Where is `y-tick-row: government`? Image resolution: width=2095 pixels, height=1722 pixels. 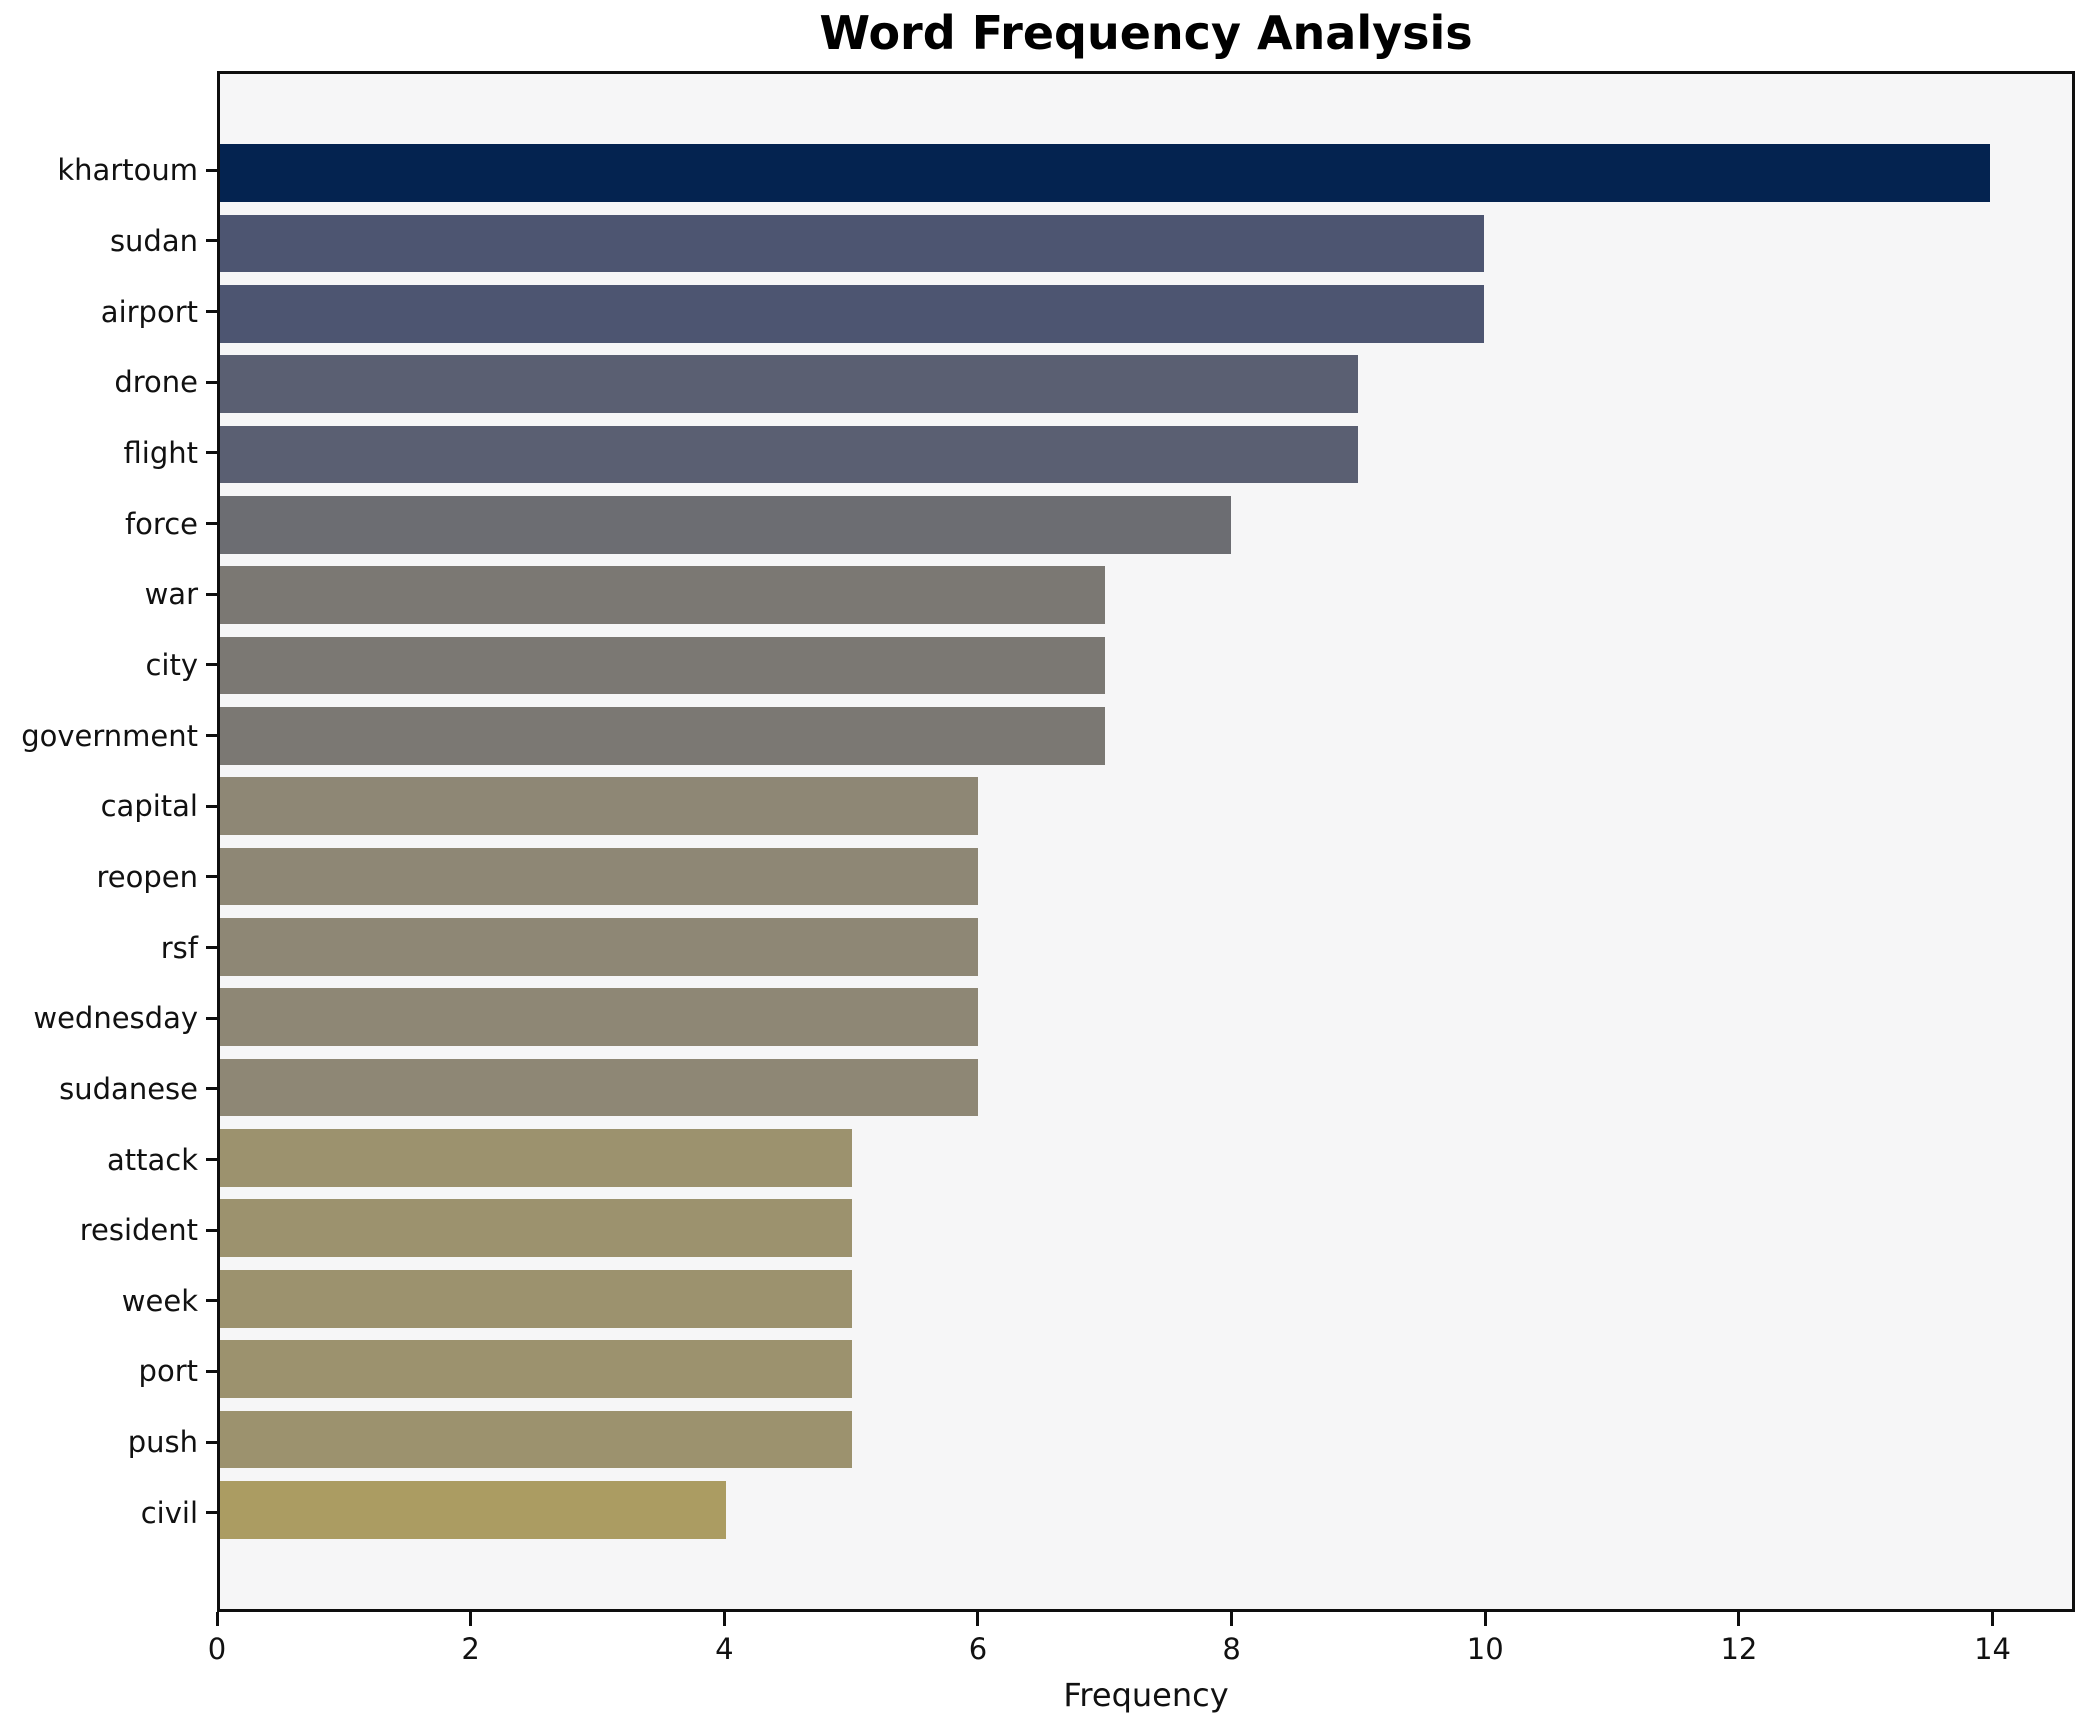 y-tick-row: government is located at coordinates (108, 735).